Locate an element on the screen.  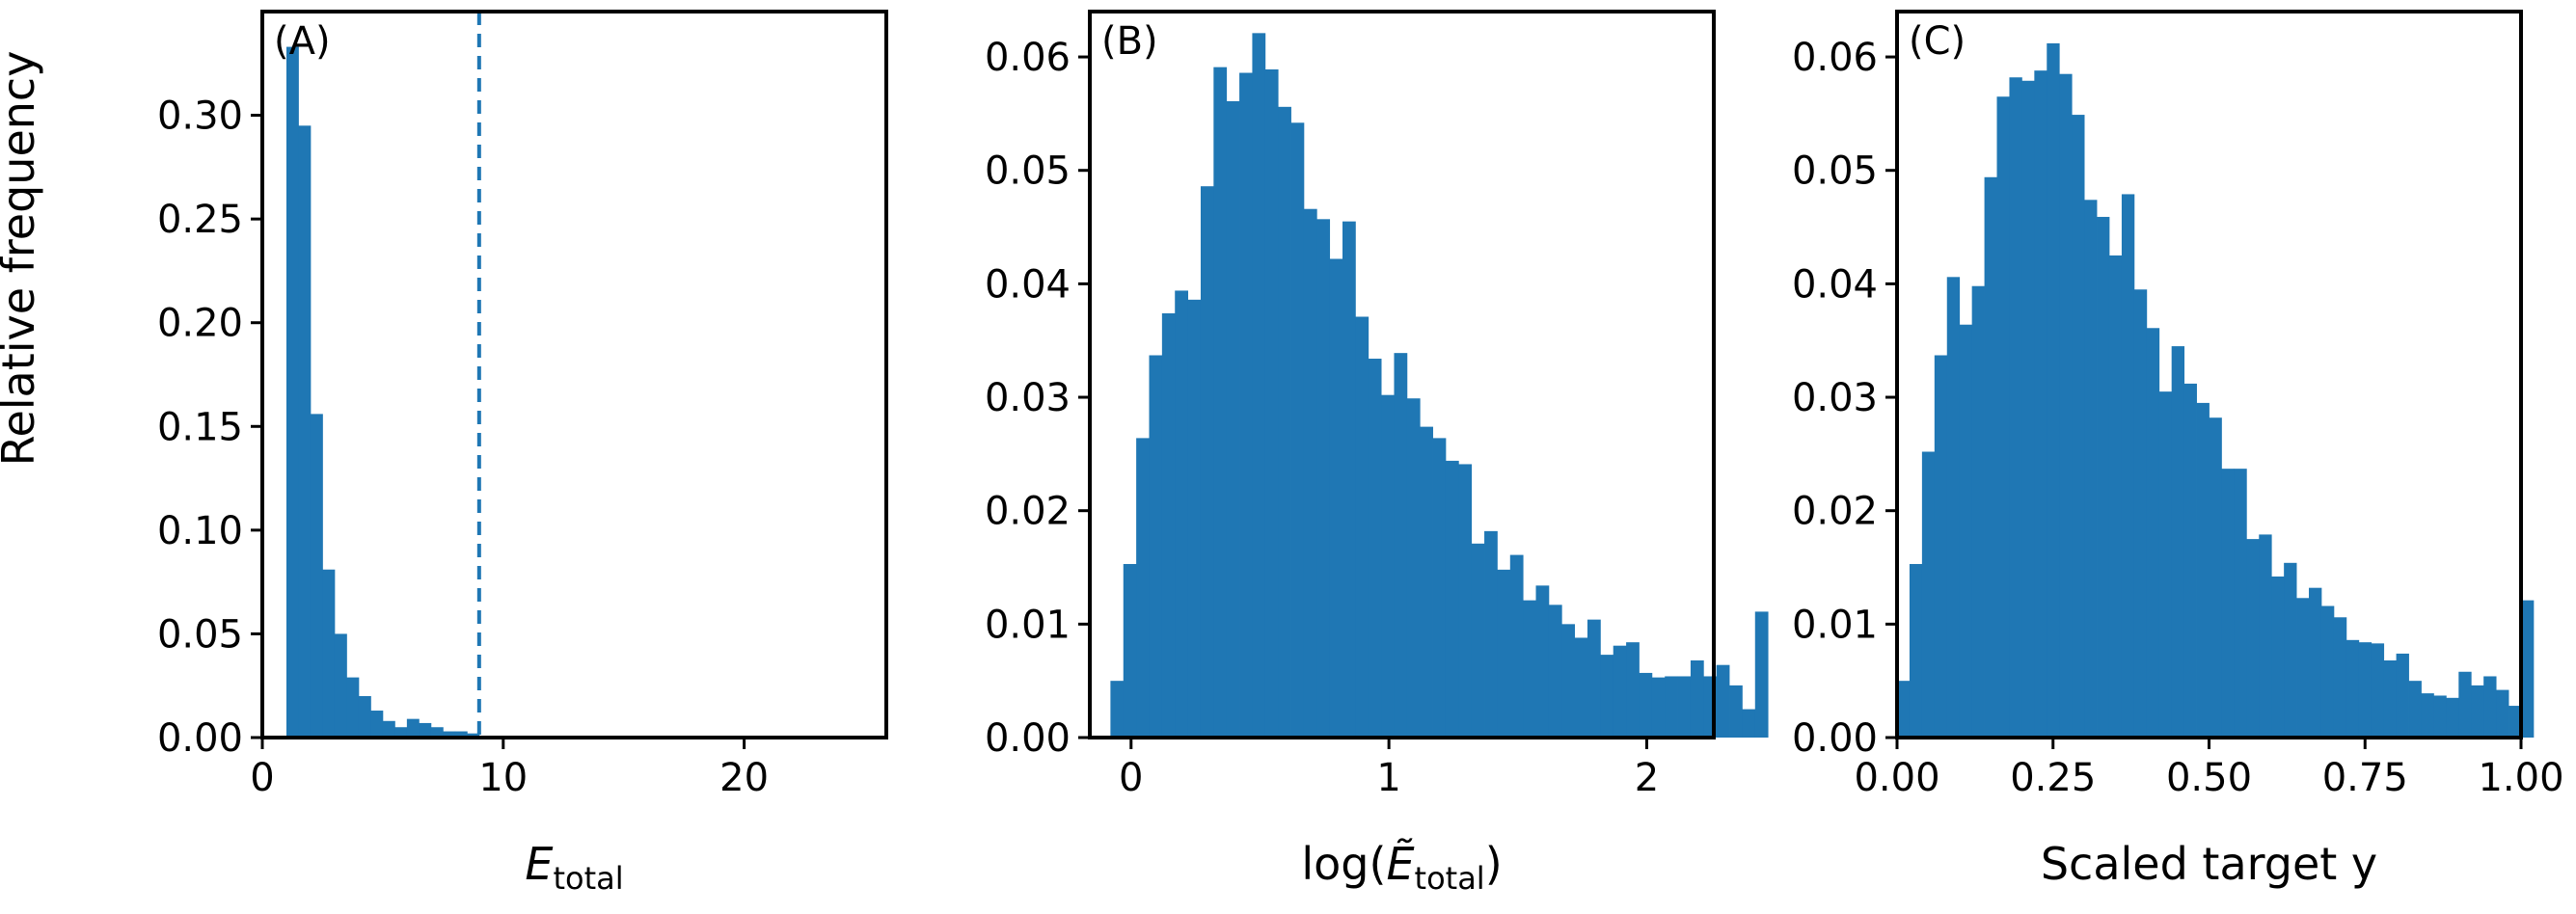
ytick-label-c-2: 0.02 is located at coordinates (1835, 512).